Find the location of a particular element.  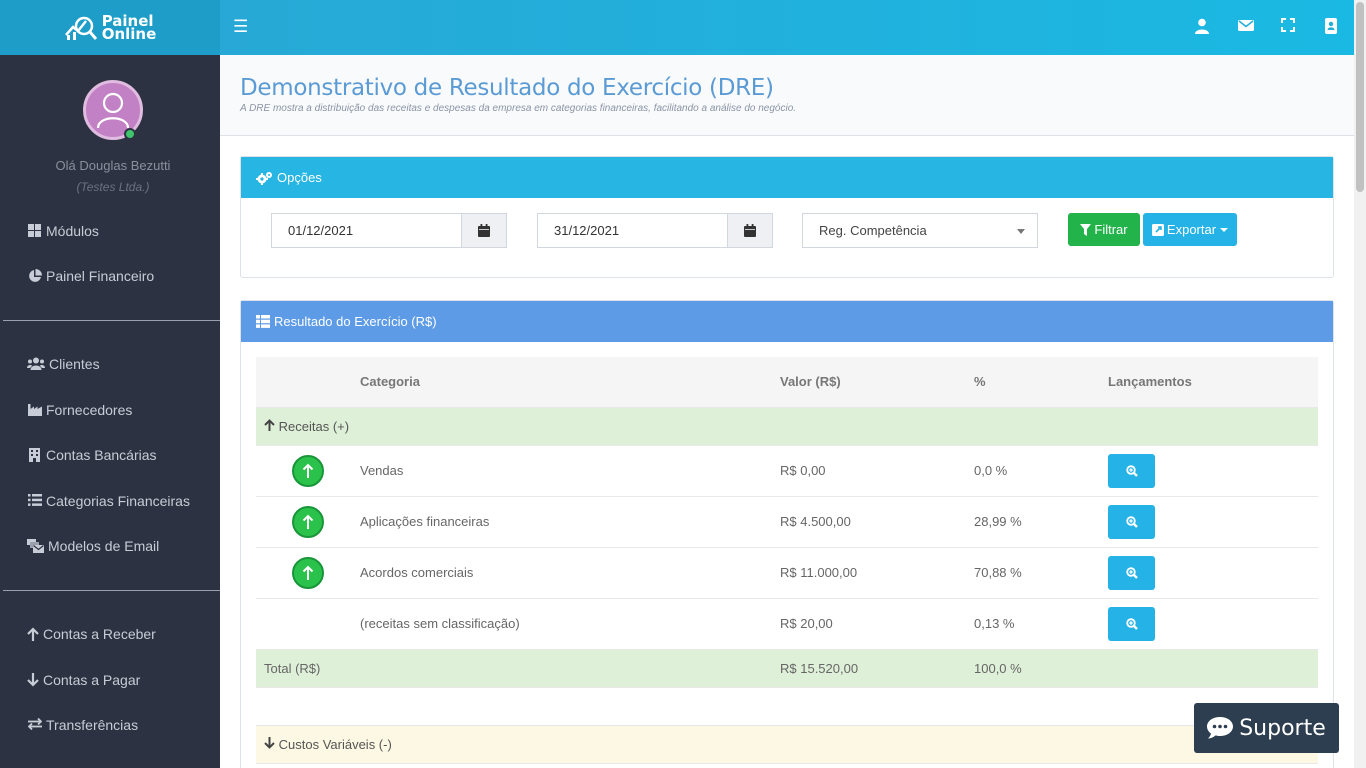

hamburger-icon: ☰ is located at coordinates (241, 26).